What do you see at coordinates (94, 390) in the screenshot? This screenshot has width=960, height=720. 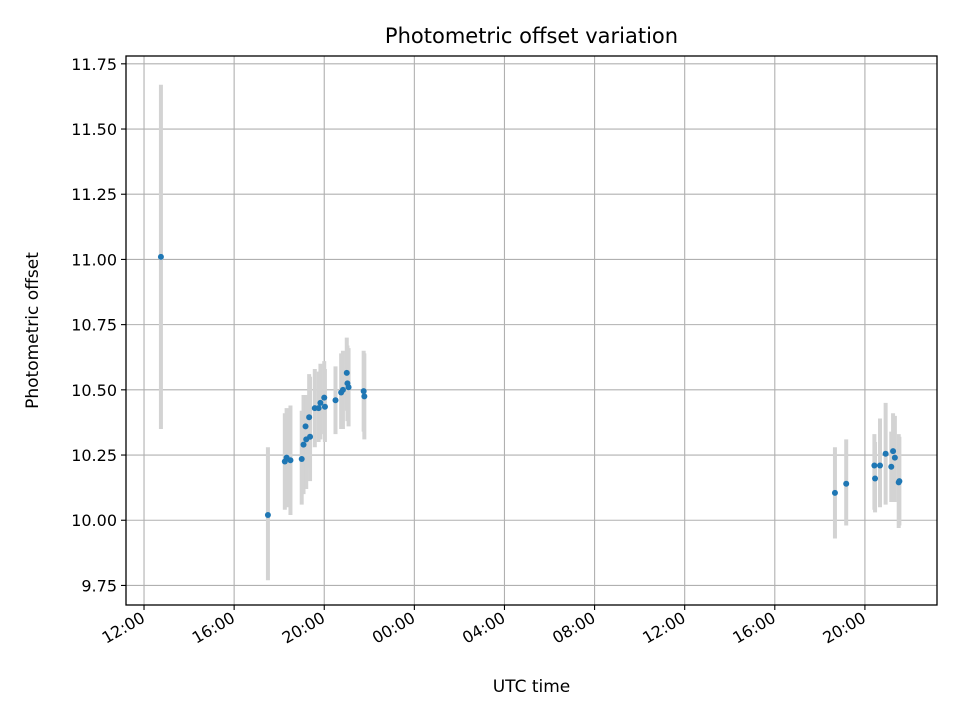 I see `y-tick-label: 10.50` at bounding box center [94, 390].